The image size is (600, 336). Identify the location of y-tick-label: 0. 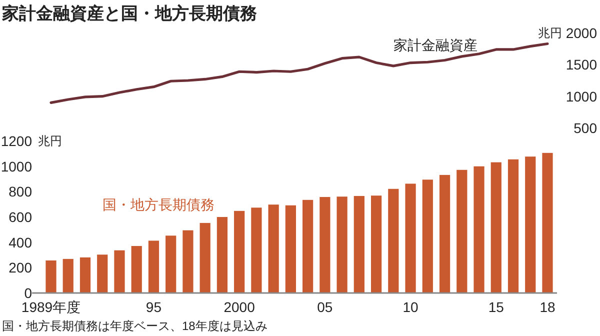
(28, 293).